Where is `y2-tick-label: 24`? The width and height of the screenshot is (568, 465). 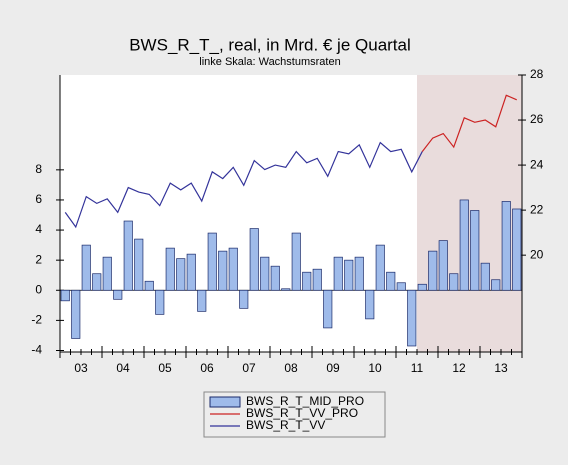 y2-tick-label: 24 is located at coordinates (537, 164).